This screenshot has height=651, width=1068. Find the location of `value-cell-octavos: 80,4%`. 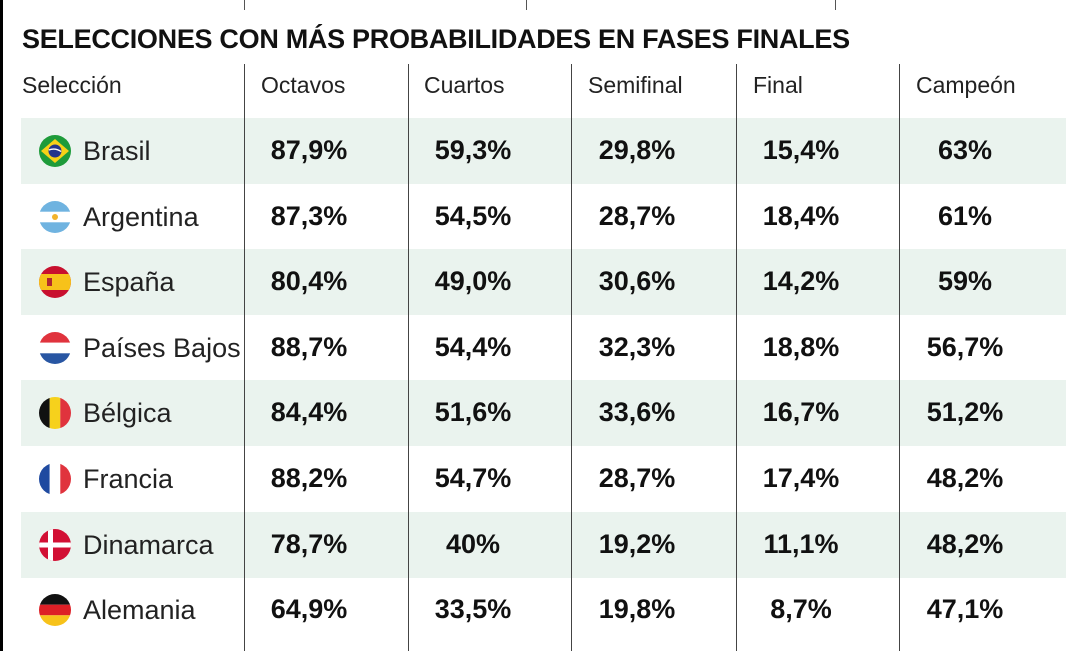

value-cell-octavos: 80,4% is located at coordinates (309, 281).